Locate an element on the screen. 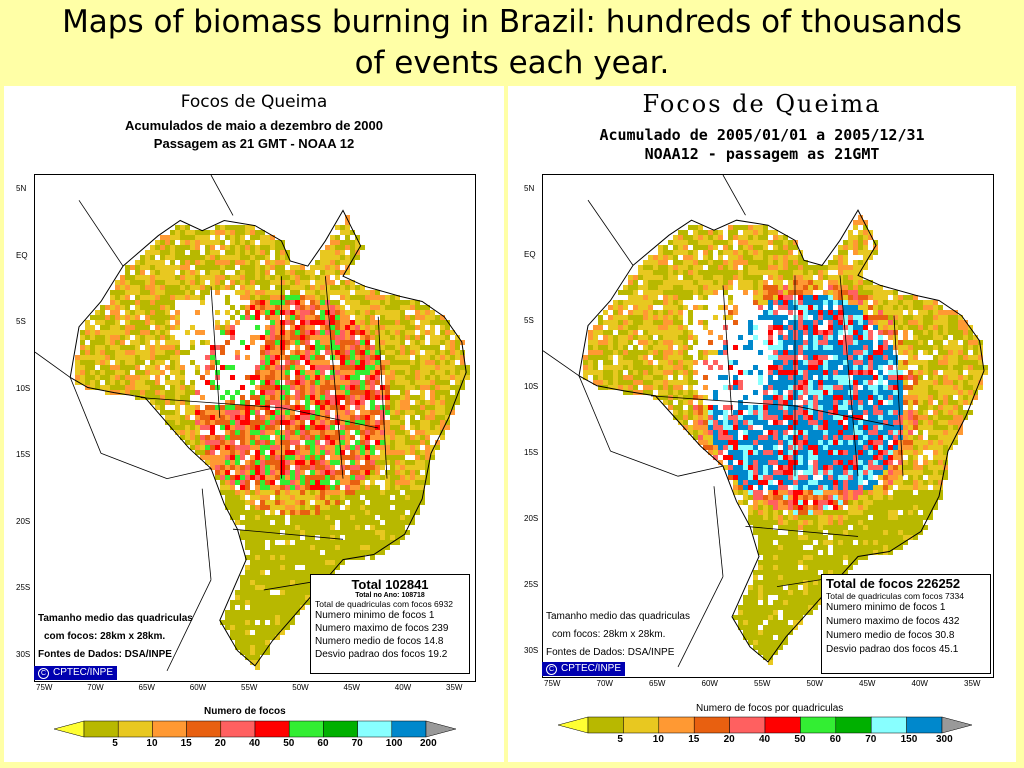 Image resolution: width=1024 pixels, height=768 pixels. scale-value: 200 is located at coordinates (428, 743).